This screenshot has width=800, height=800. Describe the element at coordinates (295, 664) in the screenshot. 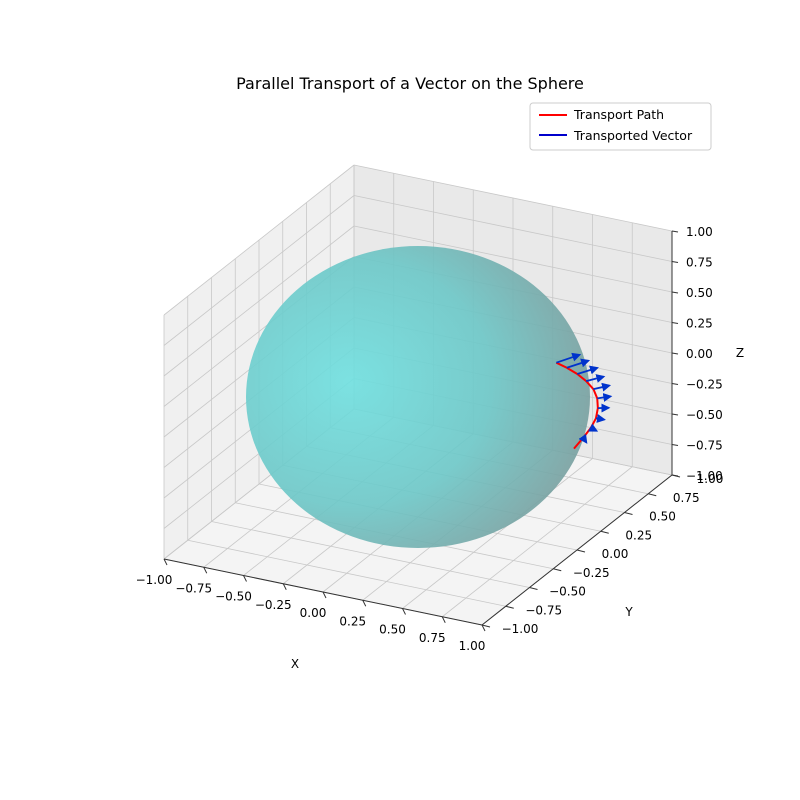

I see `x-axis-label: X` at that location.